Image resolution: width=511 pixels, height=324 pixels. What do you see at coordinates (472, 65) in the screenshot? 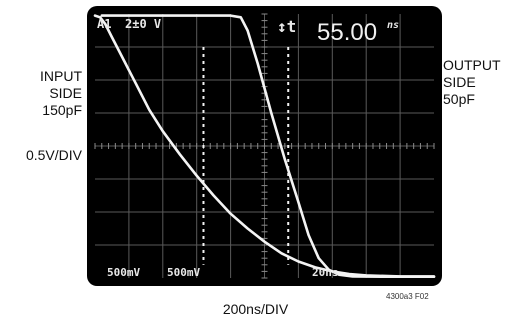
I see `output-side-label-line1: OUTPUT` at bounding box center [472, 65].